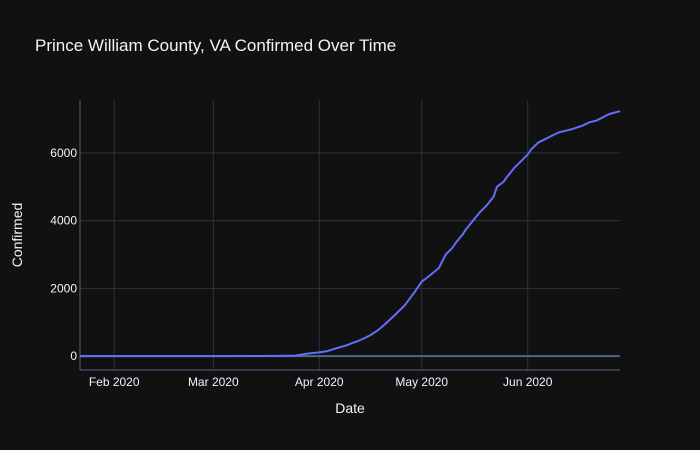  Describe the element at coordinates (528, 382) in the screenshot. I see `x-tick-label: Jun 2020` at that location.